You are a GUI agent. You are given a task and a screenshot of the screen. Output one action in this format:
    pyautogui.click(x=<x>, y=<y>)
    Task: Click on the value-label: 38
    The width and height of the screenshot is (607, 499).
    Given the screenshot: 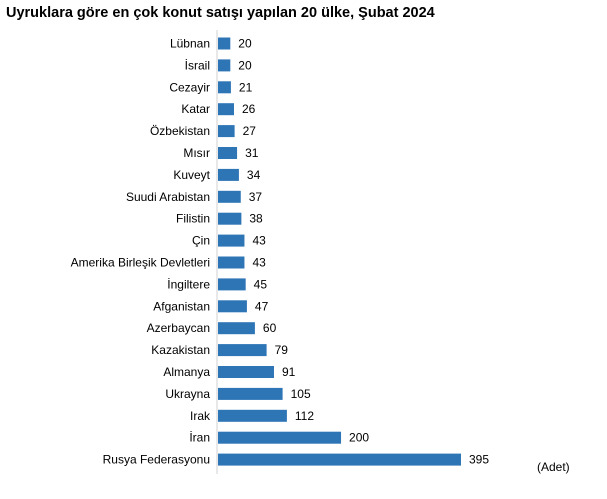 What is the action you would take?
    pyautogui.click(x=256, y=219)
    